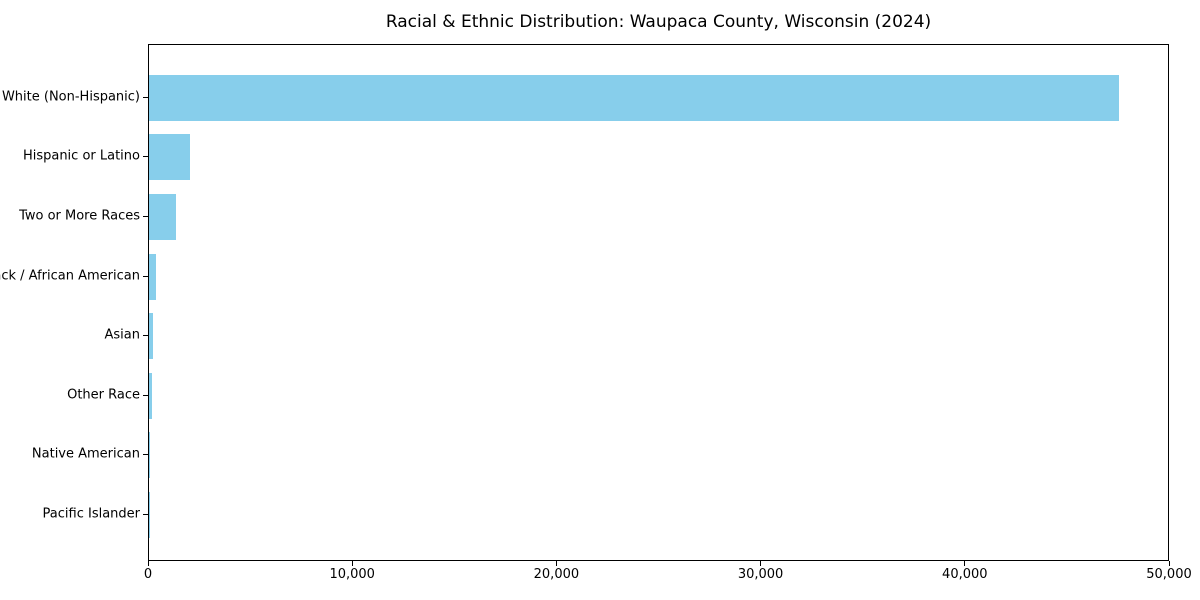 The image size is (1200, 600). What do you see at coordinates (965, 574) in the screenshot?
I see `x-tick-label-40000: 40,000` at bounding box center [965, 574].